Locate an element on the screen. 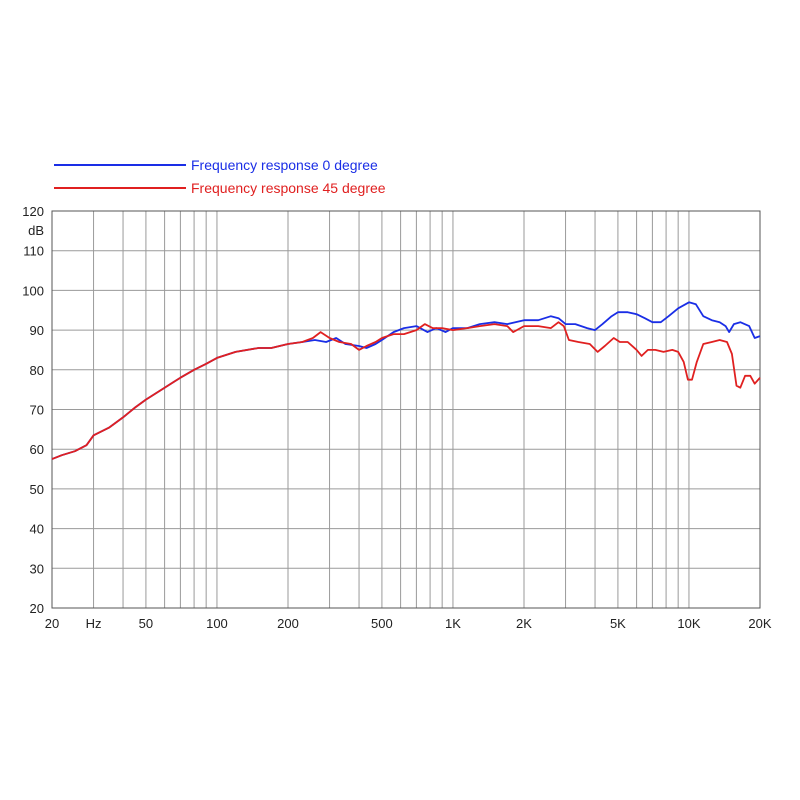 This screenshot has height=800, width=800. y-tick-label: 30 is located at coordinates (37, 568).